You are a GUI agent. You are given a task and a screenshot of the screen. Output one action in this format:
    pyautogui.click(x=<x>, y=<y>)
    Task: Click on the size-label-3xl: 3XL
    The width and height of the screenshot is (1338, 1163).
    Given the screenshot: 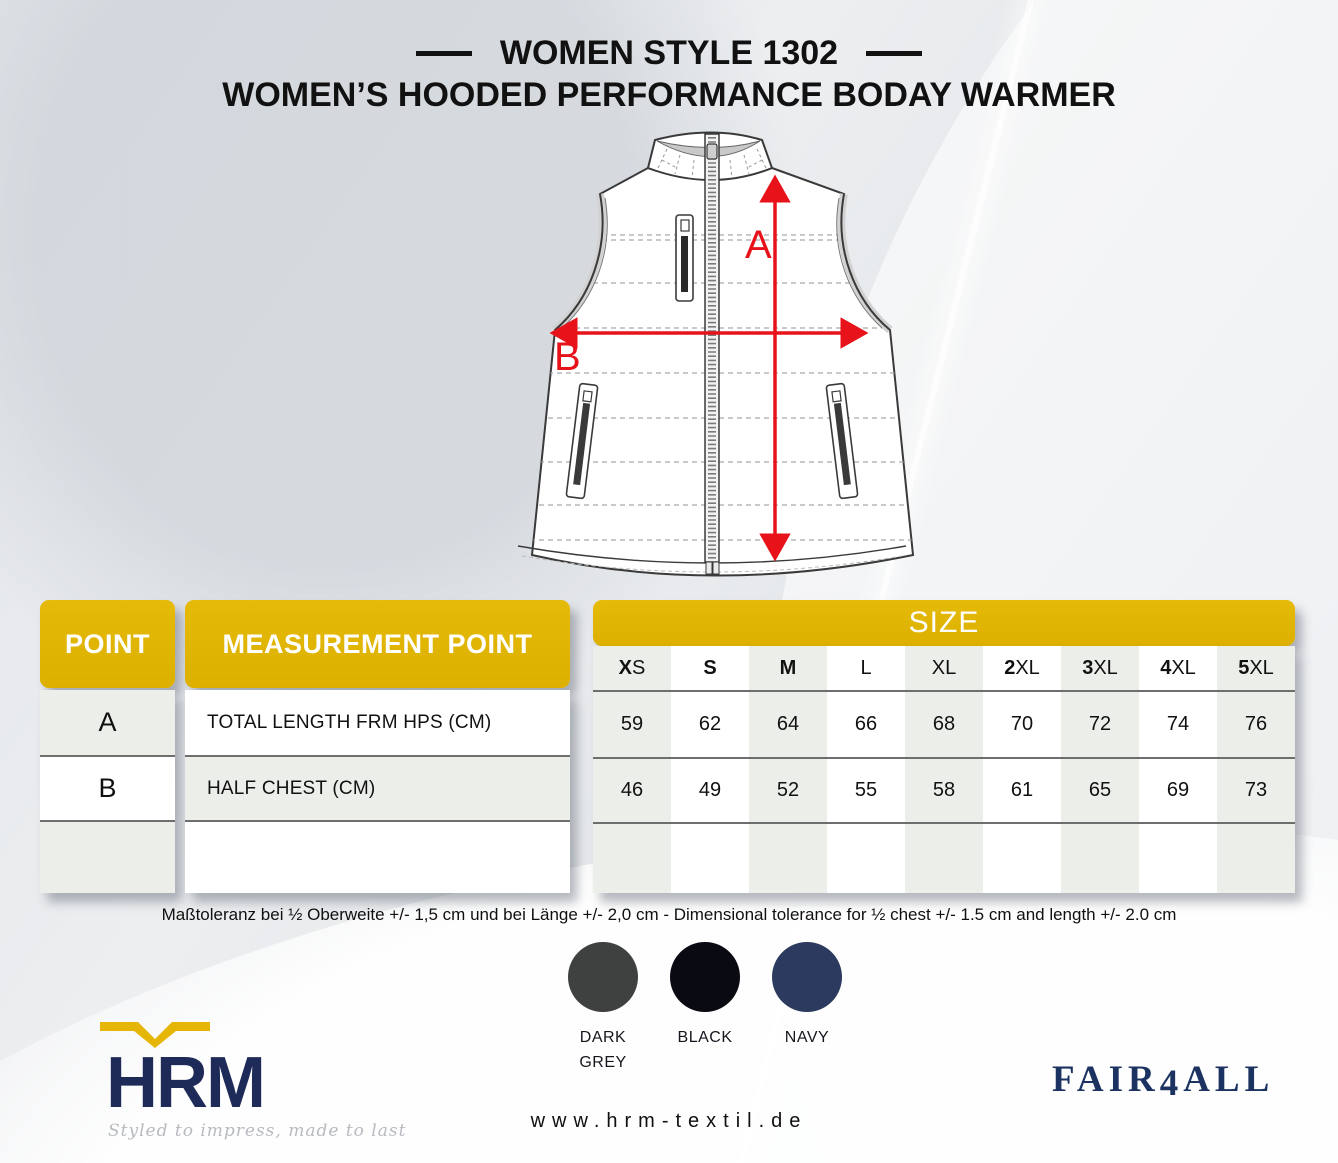 What is the action you would take?
    pyautogui.click(x=1100, y=667)
    